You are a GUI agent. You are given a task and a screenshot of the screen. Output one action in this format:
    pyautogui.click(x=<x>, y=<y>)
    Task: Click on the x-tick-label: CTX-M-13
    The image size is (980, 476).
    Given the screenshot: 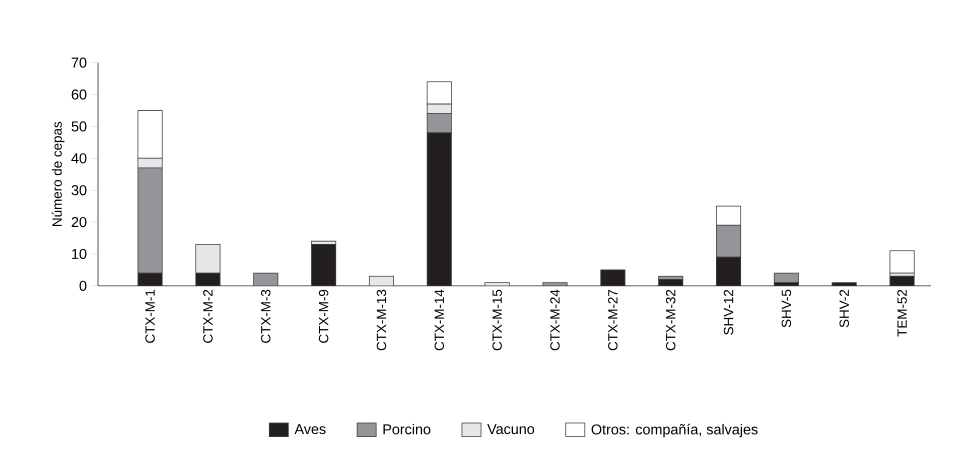 What is the action you would take?
    pyautogui.click(x=381, y=320)
    